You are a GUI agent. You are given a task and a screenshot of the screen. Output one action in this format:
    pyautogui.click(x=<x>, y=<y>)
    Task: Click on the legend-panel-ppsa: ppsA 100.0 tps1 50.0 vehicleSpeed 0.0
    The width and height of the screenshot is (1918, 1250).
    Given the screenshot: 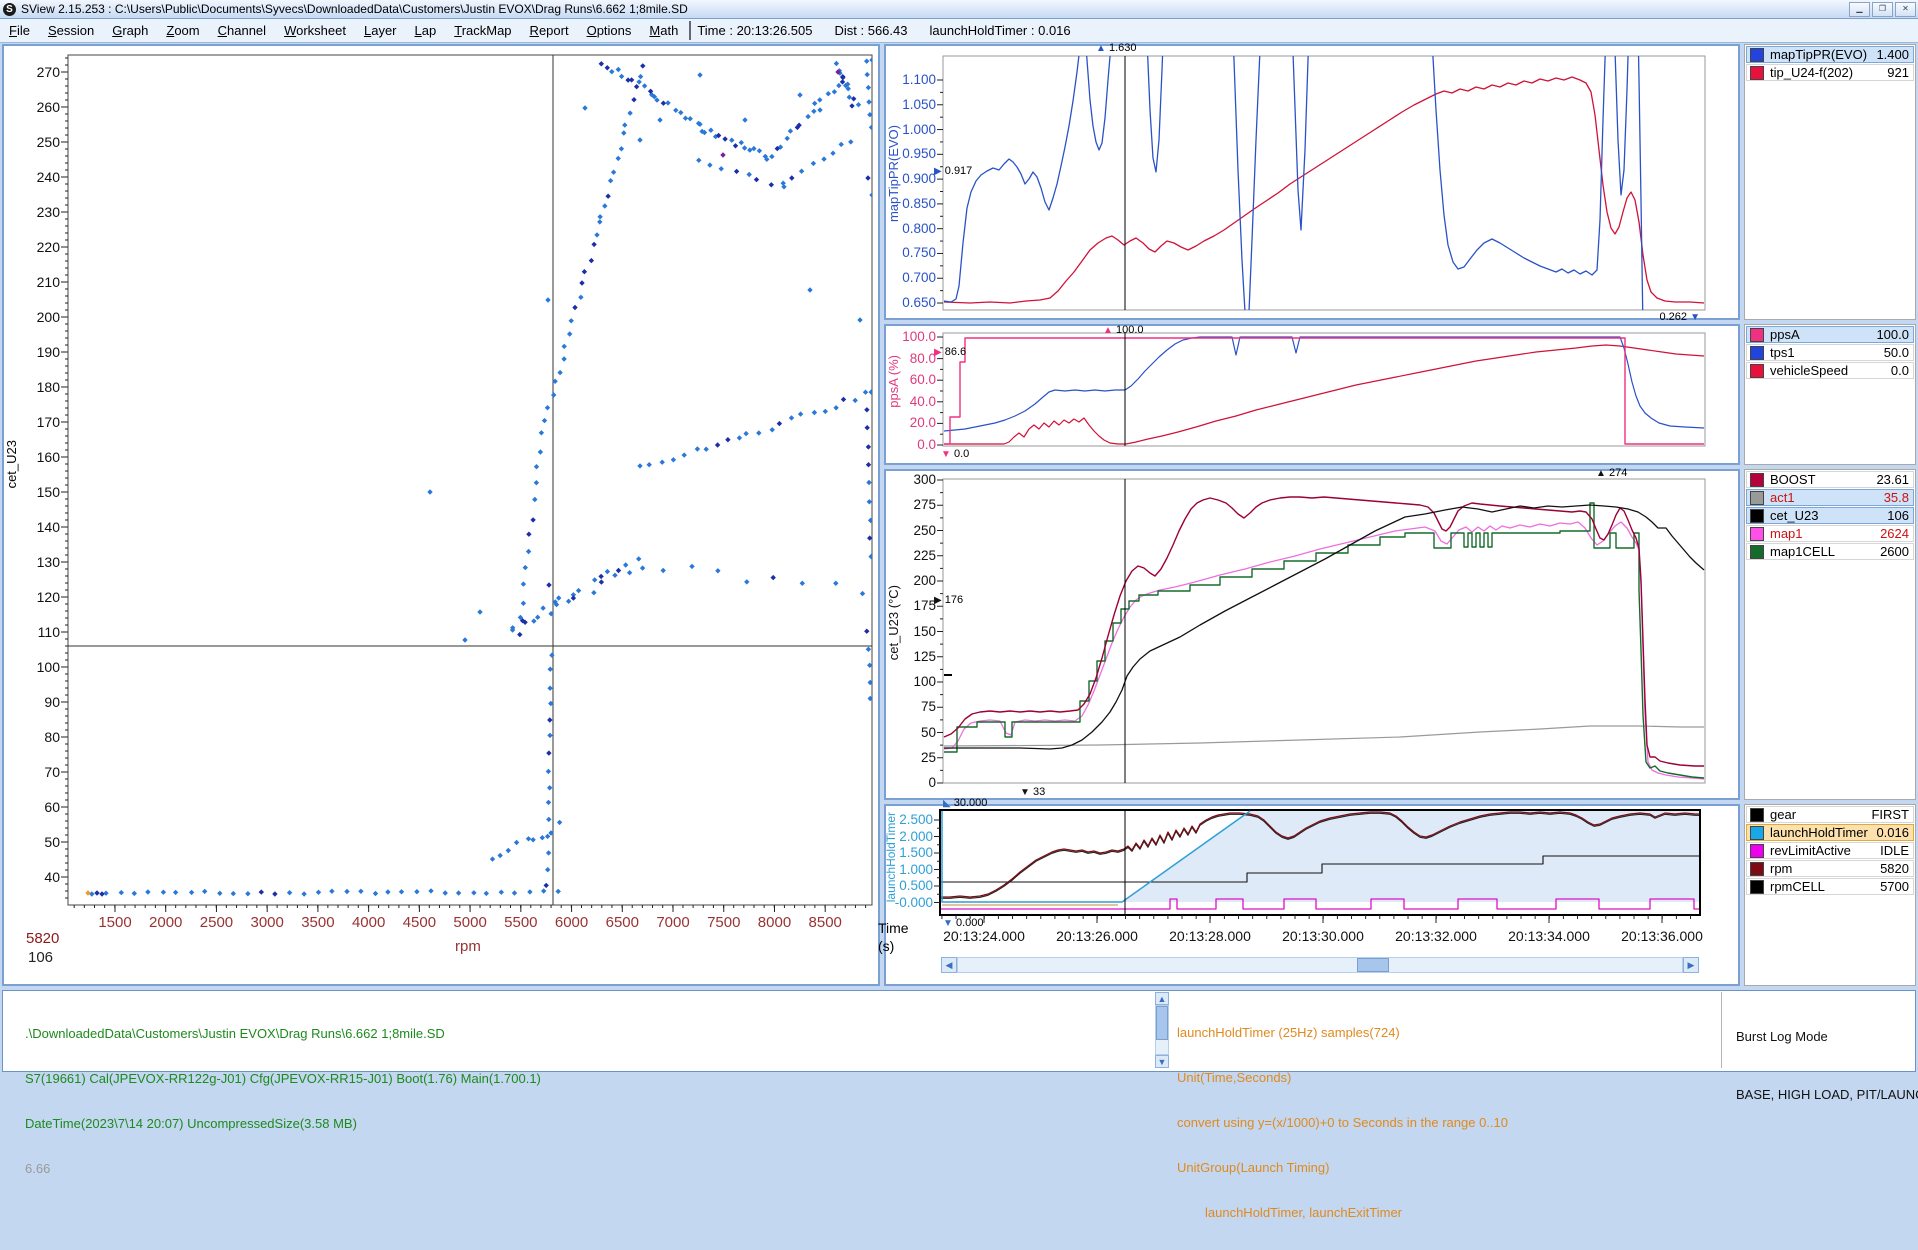 What is the action you would take?
    pyautogui.click(x=1830, y=394)
    